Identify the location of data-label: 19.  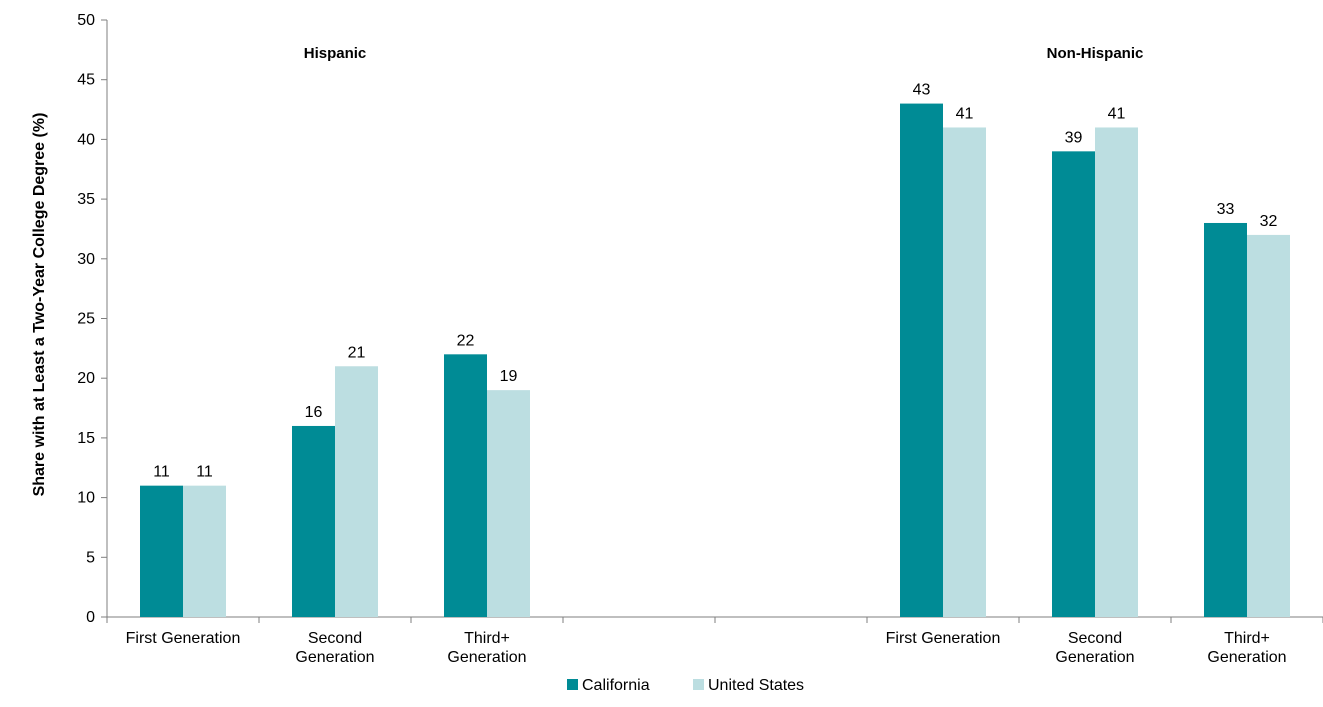
(509, 376).